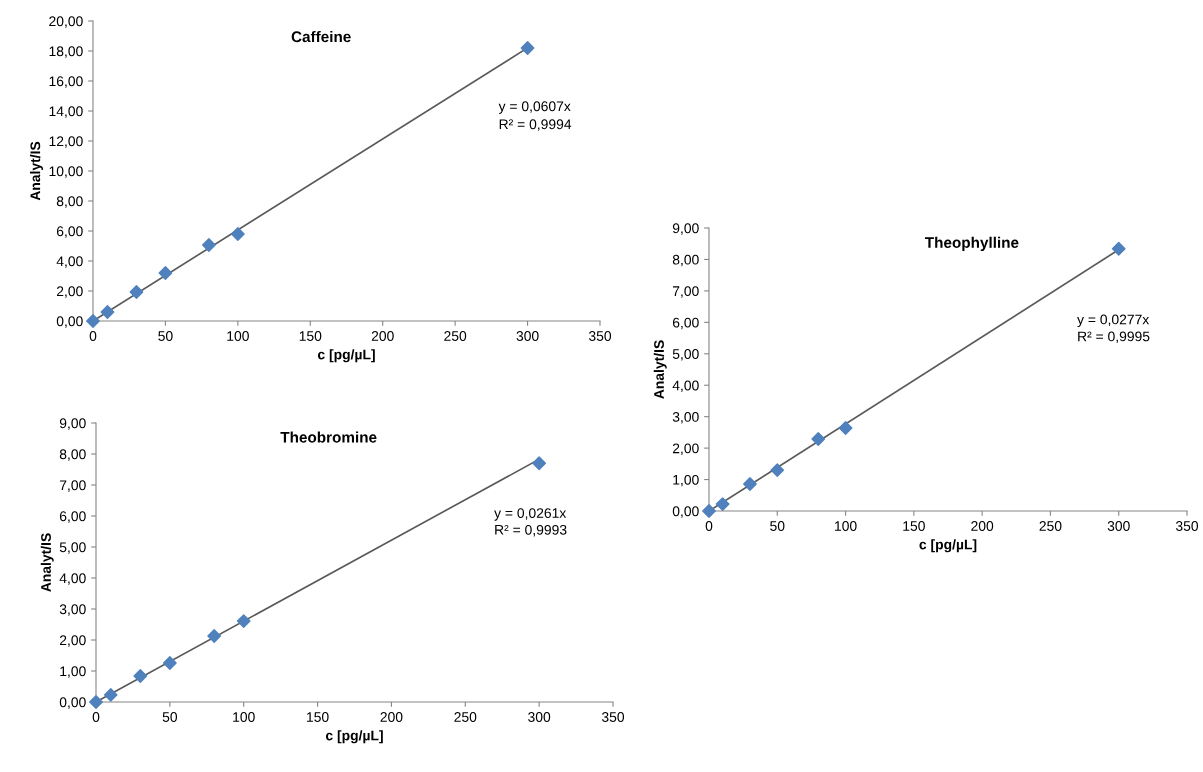  Describe the element at coordinates (66, 172) in the screenshot. I see `y-tick-label: 10,00` at that location.